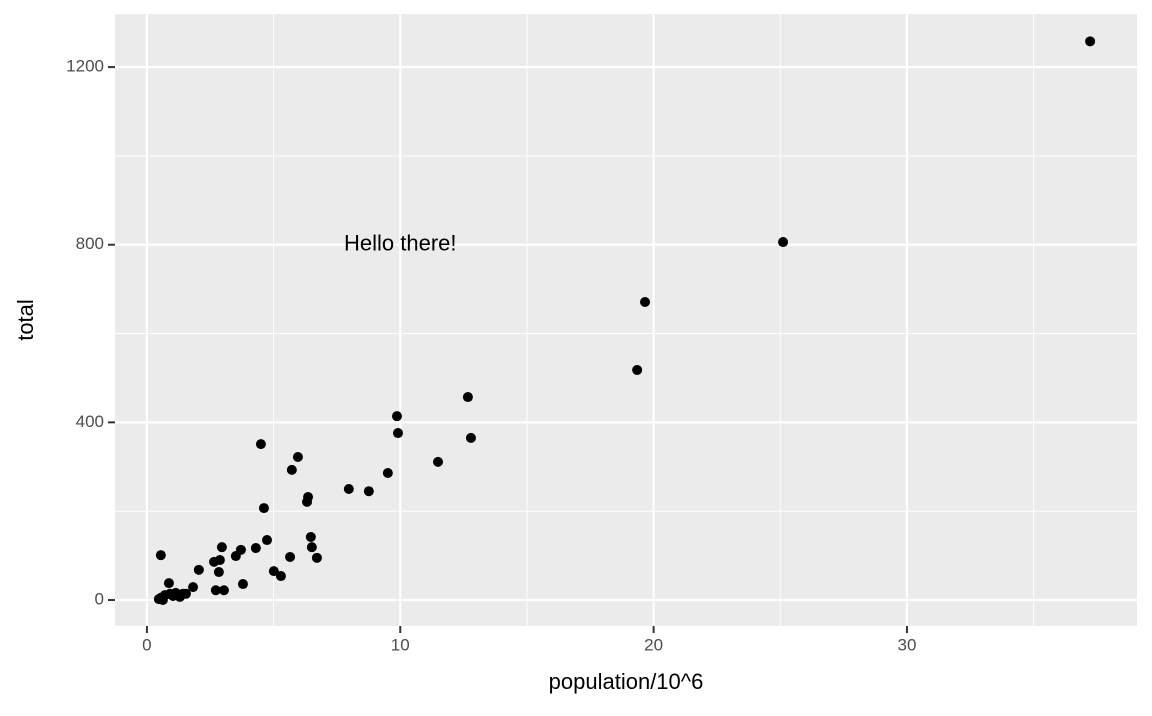  What do you see at coordinates (907, 644) in the screenshot?
I see `x-tick-label: 30` at bounding box center [907, 644].